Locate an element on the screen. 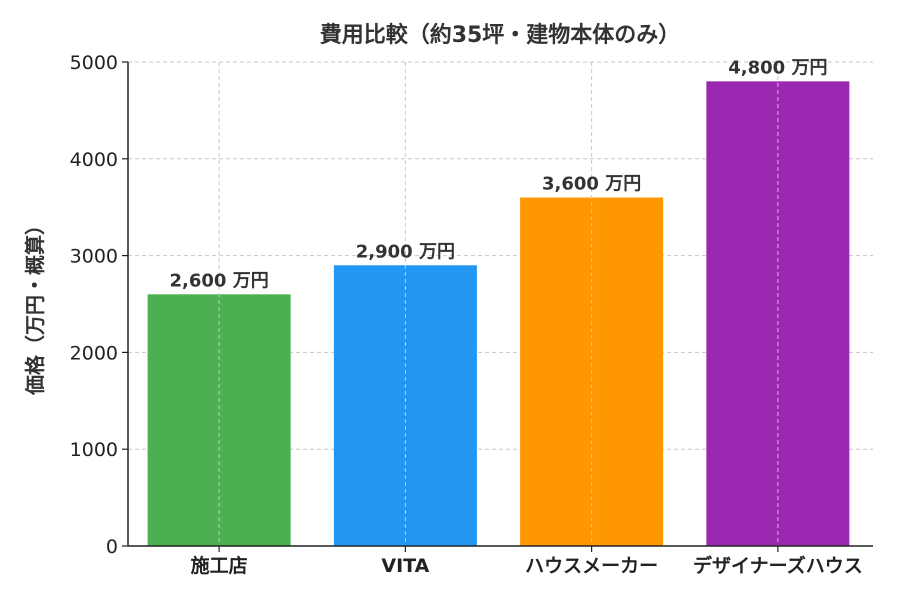 The width and height of the screenshot is (900, 600). x-axis-ticks: 施工店 VITA ハウスメーカー デザイナーズハウス is located at coordinates (527, 561).